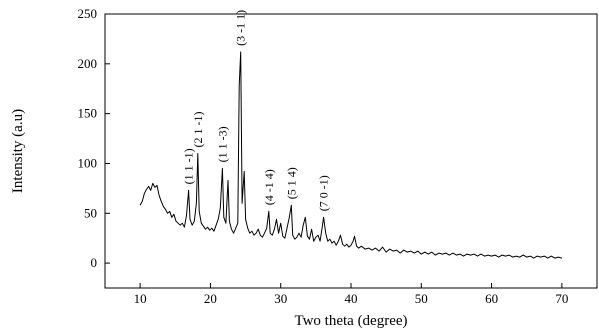 The width and height of the screenshot is (599, 336). Describe the element at coordinates (88, 113) in the screenshot. I see `y-tick-label: 150` at that location.